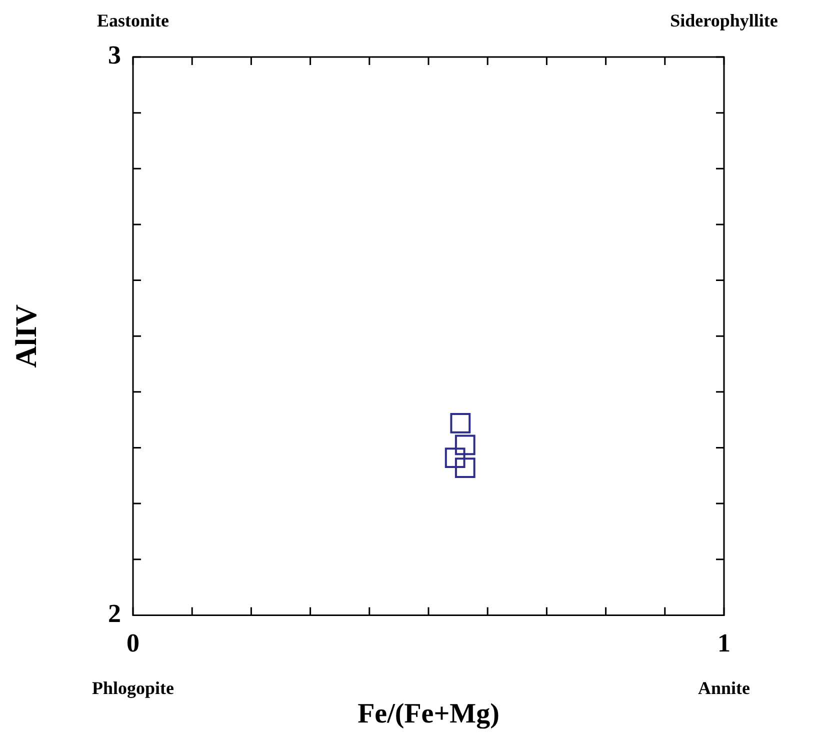  I want to click on text: Eastonite, so click(133, 20).